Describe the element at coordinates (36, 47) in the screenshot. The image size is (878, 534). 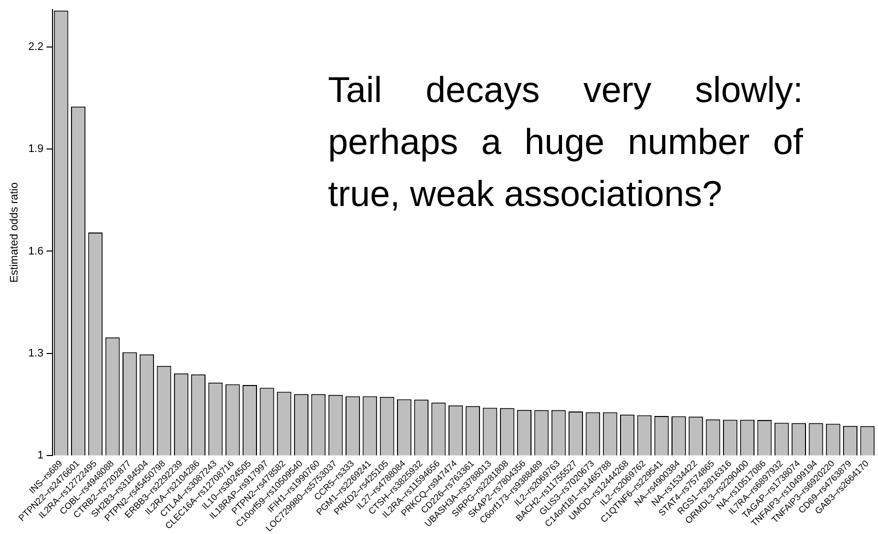
I see `y-tick-label: 2.2` at that location.